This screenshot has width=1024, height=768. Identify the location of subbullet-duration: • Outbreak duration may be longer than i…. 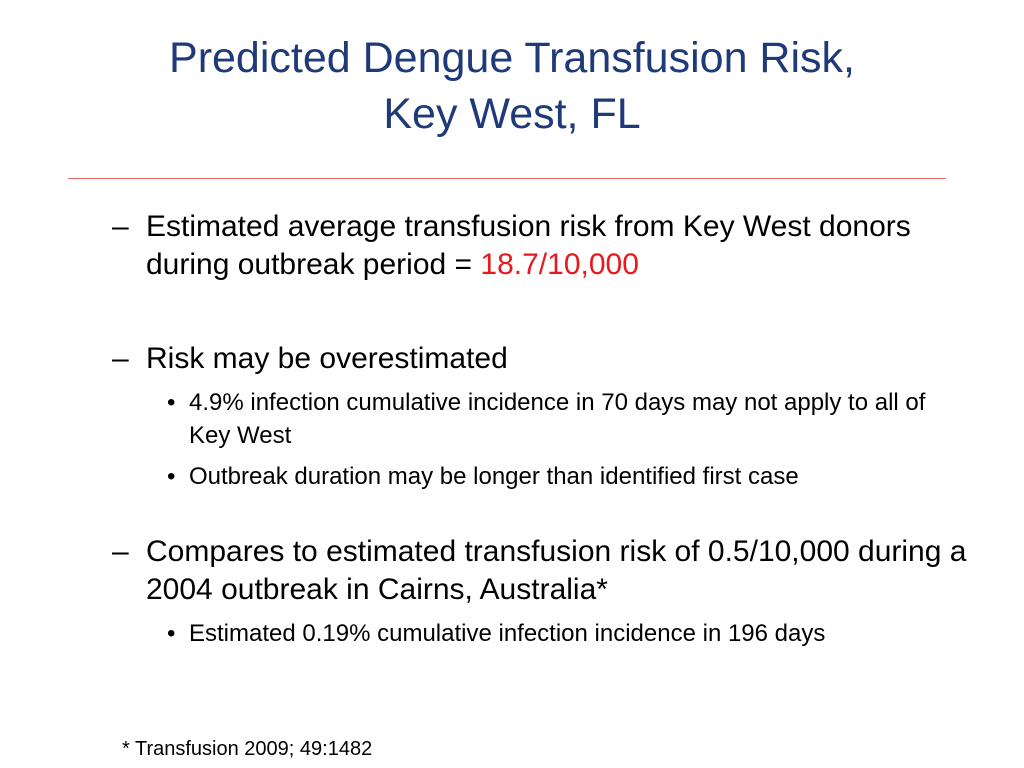
(542, 476).